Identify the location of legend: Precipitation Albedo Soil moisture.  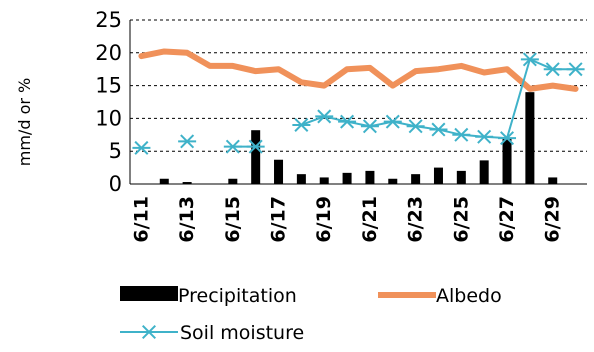
(311, 314).